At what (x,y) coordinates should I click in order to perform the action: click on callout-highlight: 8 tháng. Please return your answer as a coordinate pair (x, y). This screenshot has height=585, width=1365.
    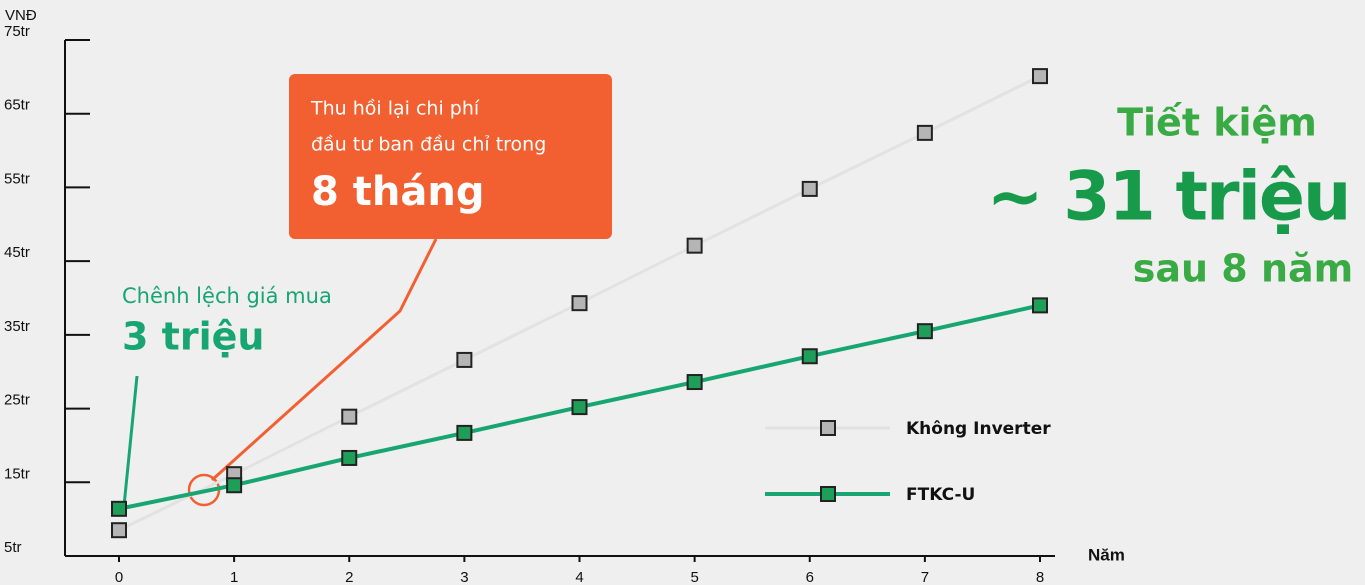
    Looking at the image, I should click on (397, 192).